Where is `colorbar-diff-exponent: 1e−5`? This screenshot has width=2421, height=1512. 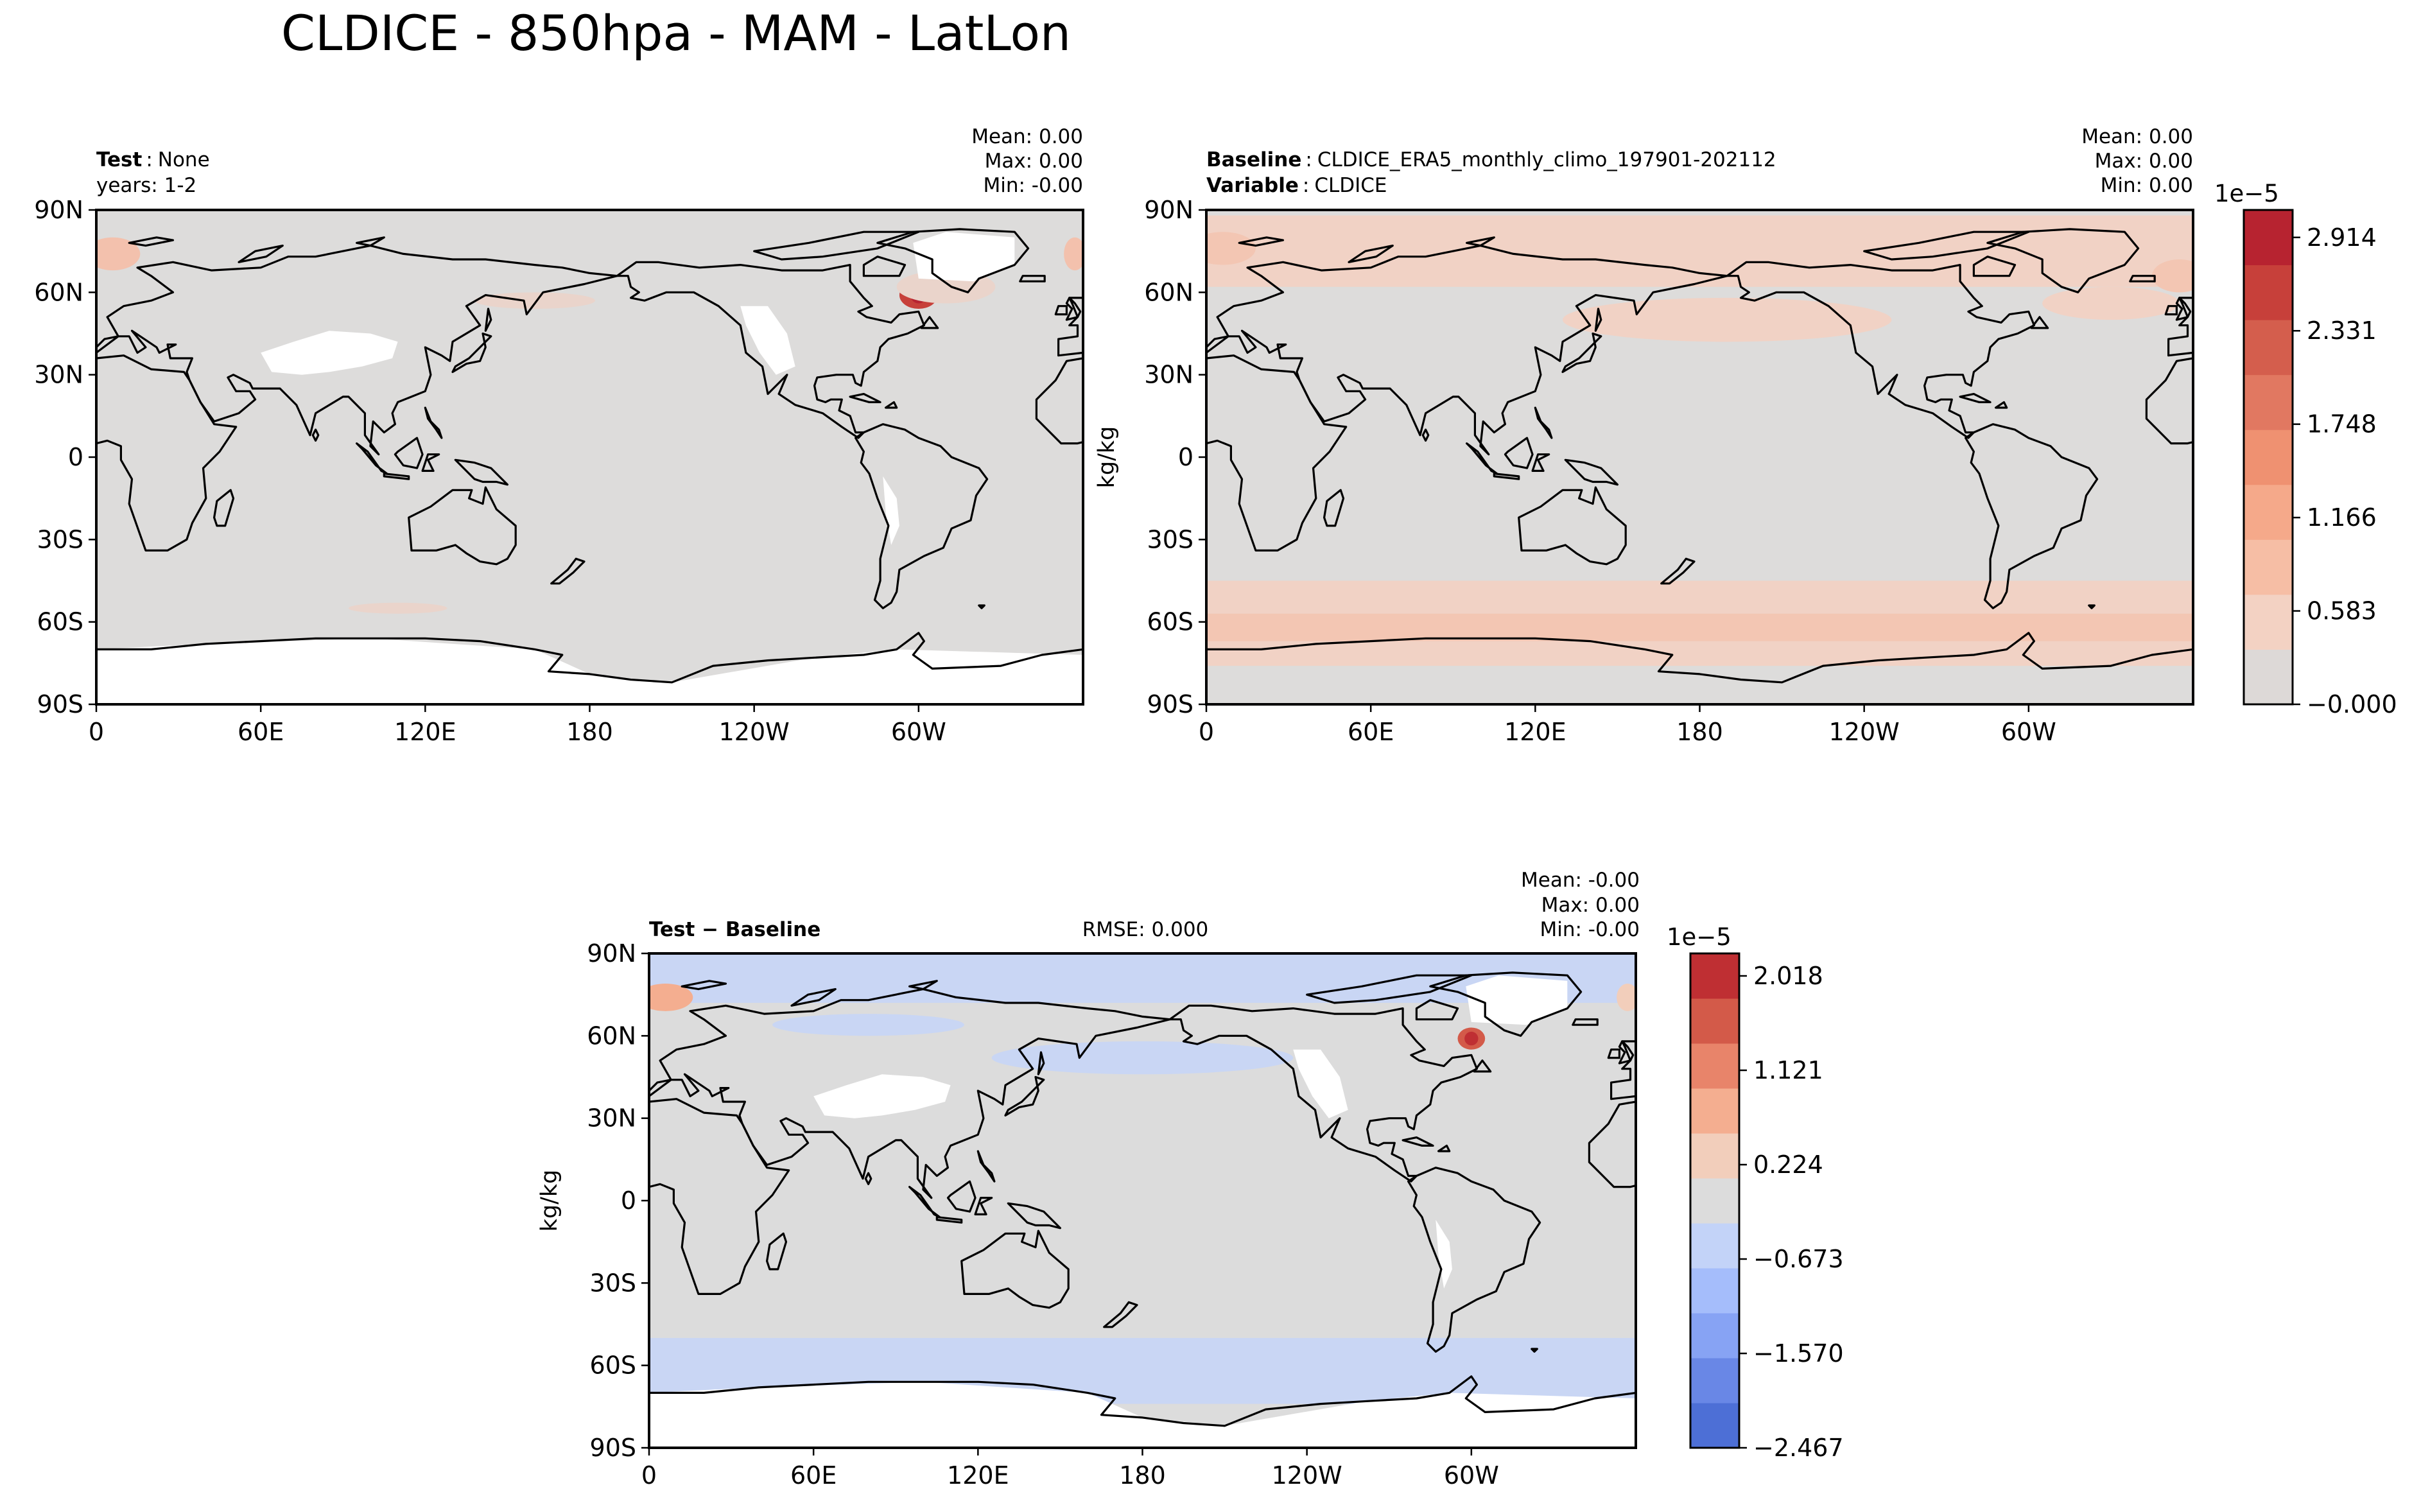 colorbar-diff-exponent: 1e−5 is located at coordinates (1699, 937).